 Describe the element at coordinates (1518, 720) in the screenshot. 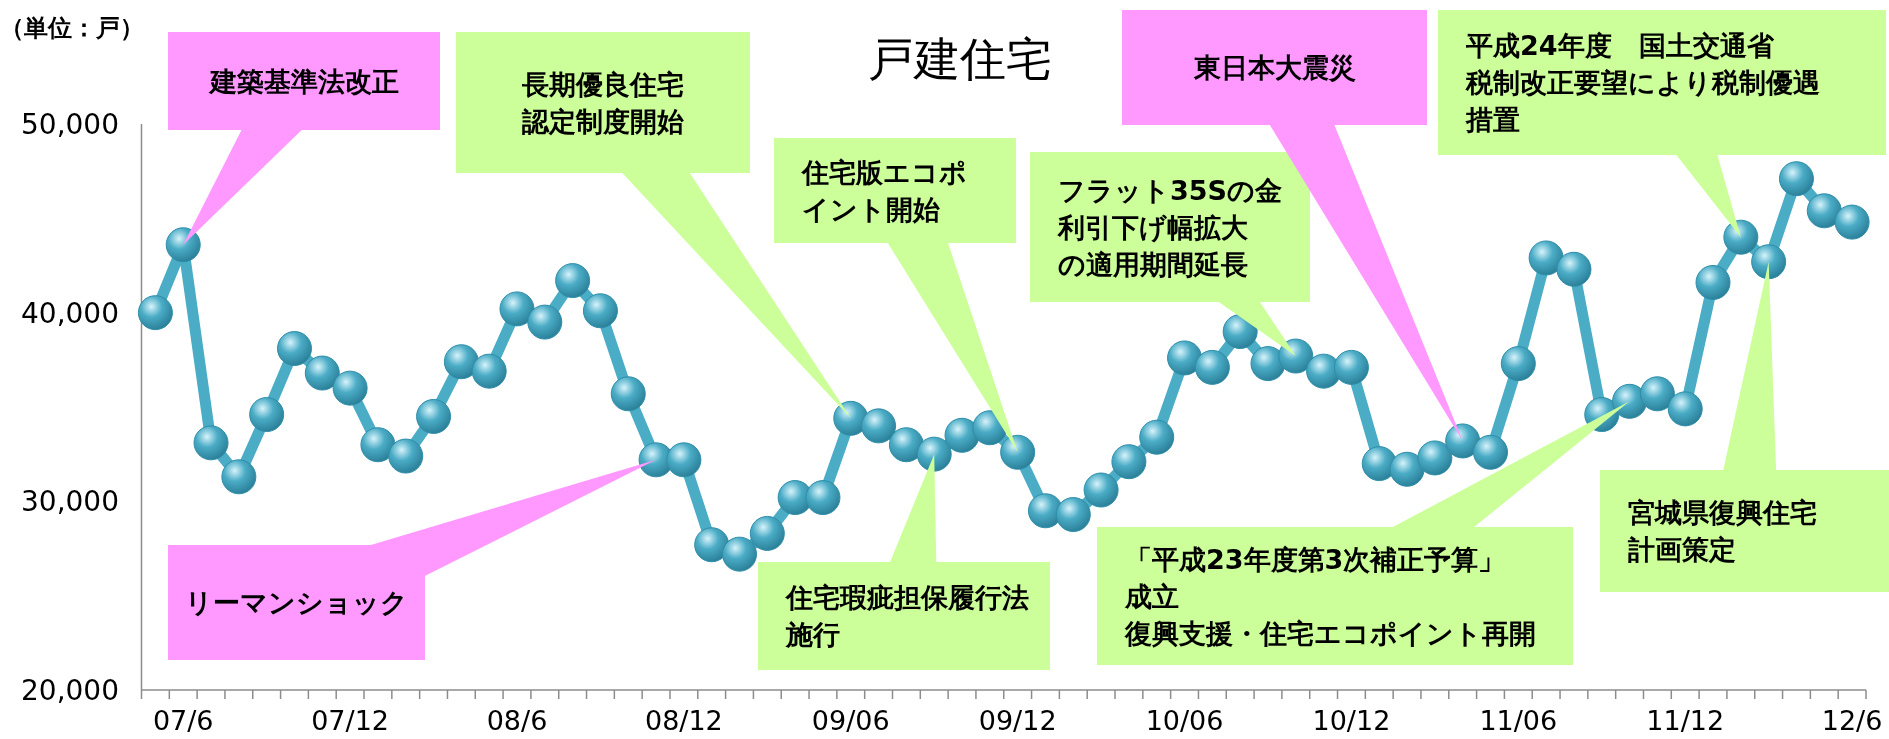

I see `x-tick-label: 11/06` at that location.